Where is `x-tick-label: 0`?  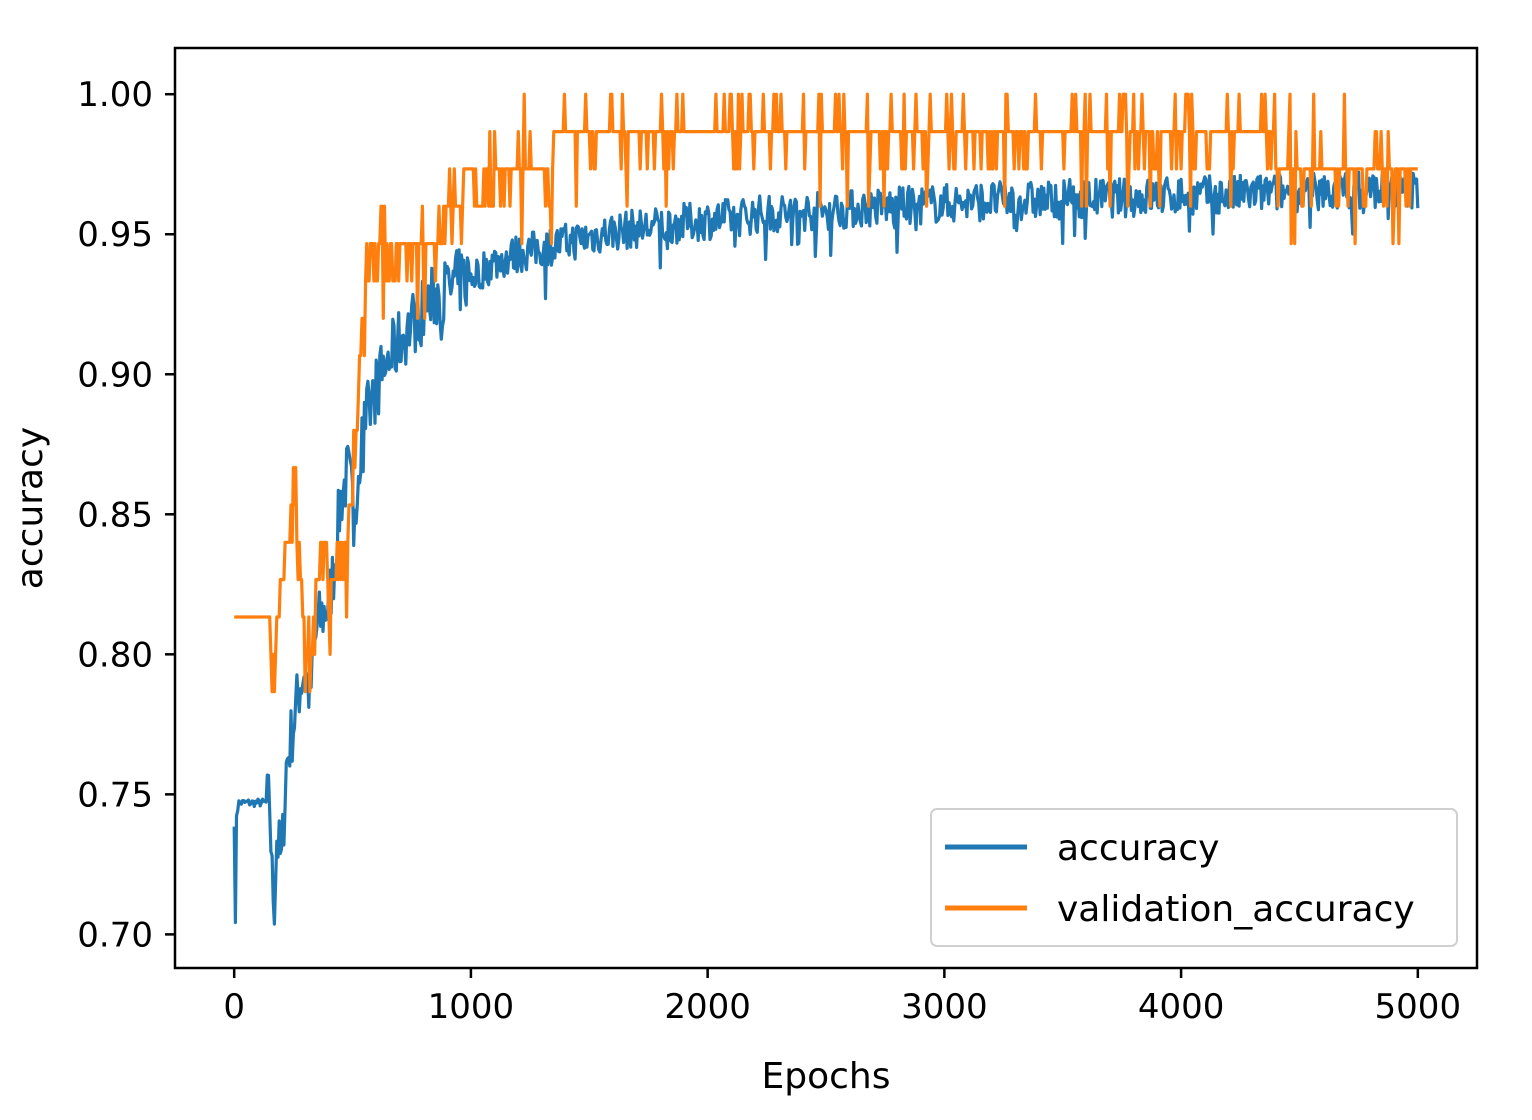
x-tick-label: 0 is located at coordinates (234, 1007).